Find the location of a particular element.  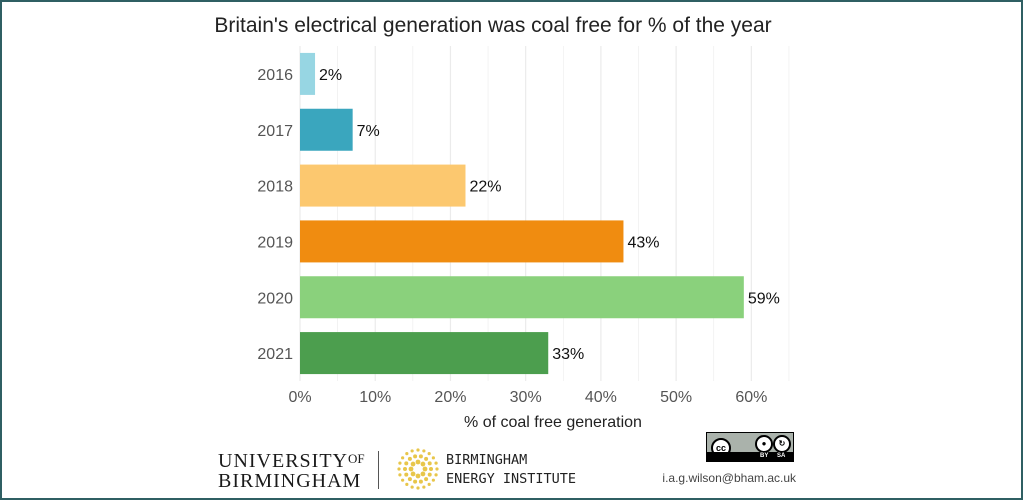

university-of-birmingham-logo: UNIVERSITYOF BIRMINGHAM is located at coordinates (291, 470).